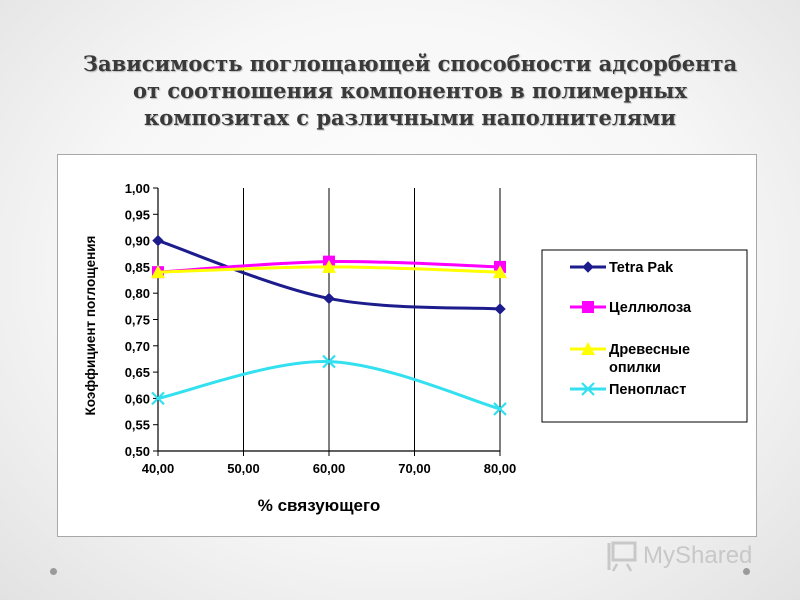  Describe the element at coordinates (137, 372) in the screenshot. I see `y-tick-label: 0,65` at that location.